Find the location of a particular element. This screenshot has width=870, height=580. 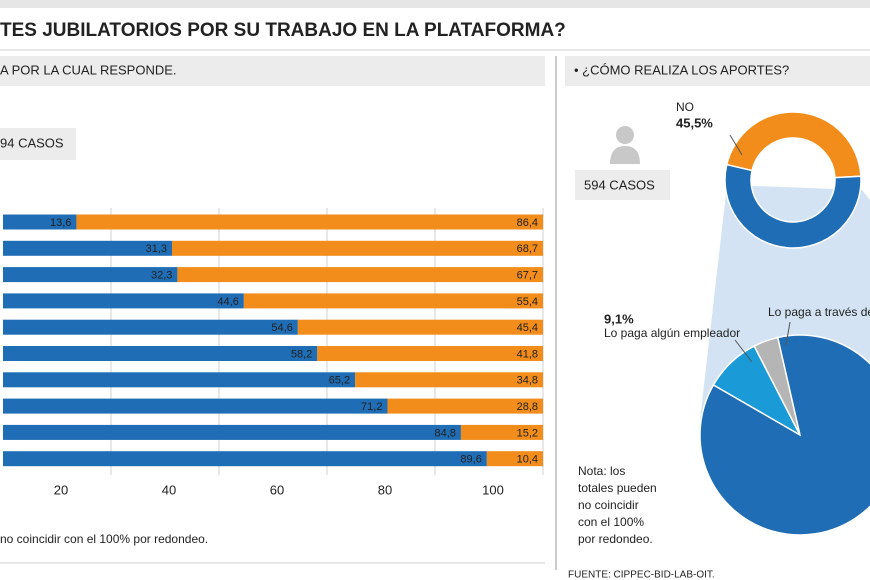

slice-value: 9,1% is located at coordinates (619, 318).